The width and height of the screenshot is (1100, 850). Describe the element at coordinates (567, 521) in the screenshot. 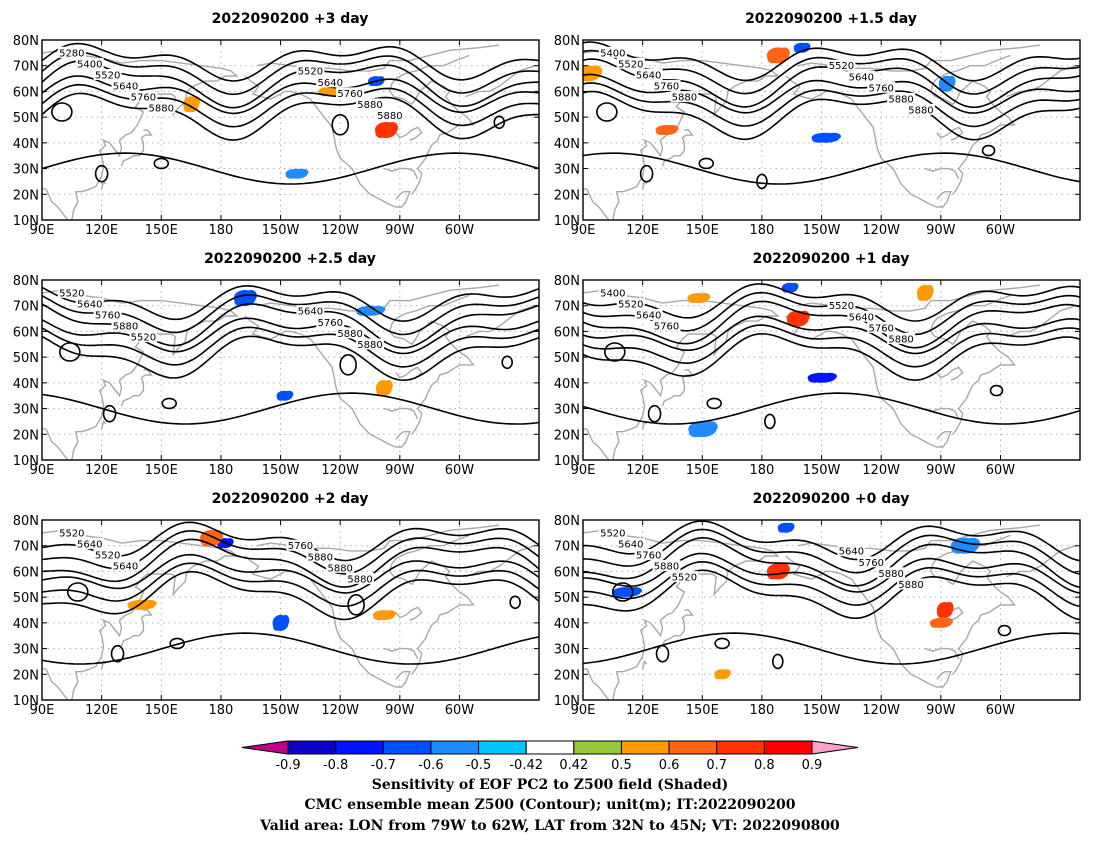

I see `y-tick-label: 80N` at that location.